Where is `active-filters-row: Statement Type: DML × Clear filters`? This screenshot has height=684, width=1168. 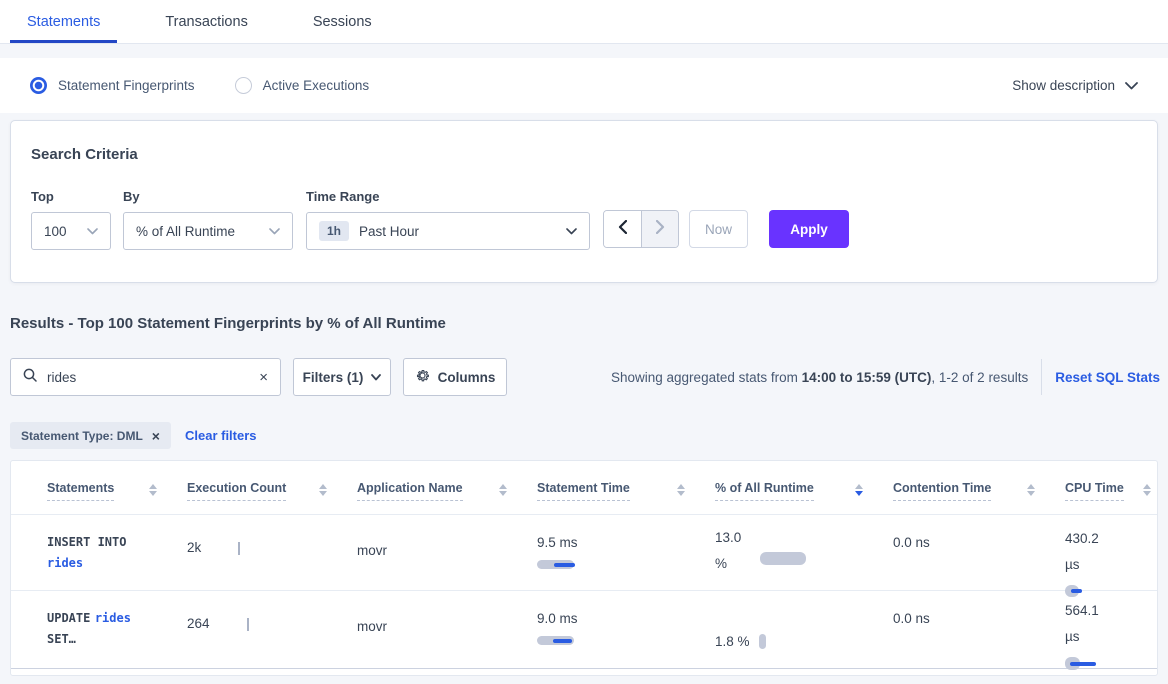 active-filters-row: Statement Type: DML × Clear filters is located at coordinates (133, 435).